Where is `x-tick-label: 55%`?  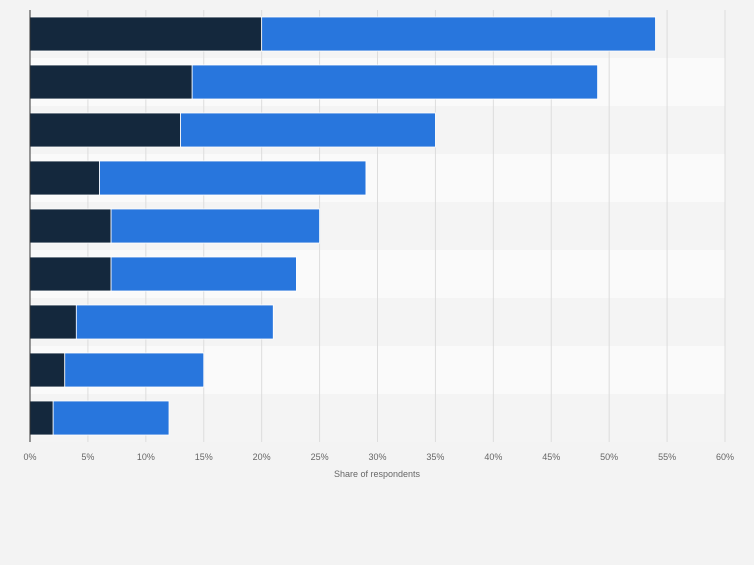
x-tick-label: 55% is located at coordinates (667, 457).